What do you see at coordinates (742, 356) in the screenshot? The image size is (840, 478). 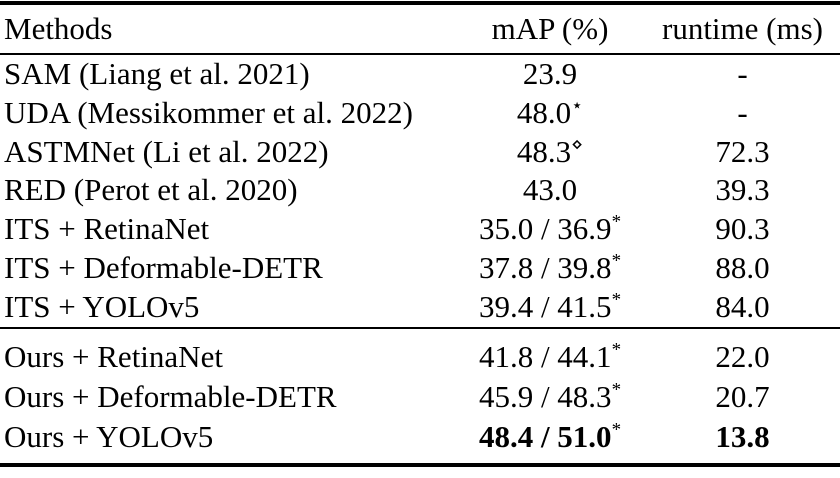 I see `runtime-value: 22.0` at bounding box center [742, 356].